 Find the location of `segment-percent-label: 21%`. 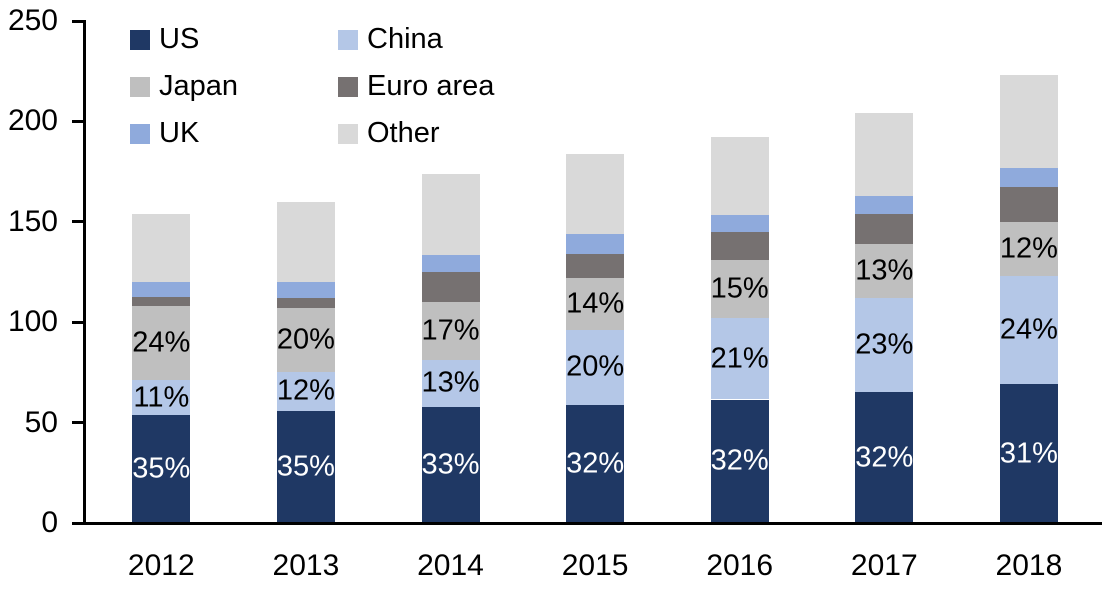

segment-percent-label: 21% is located at coordinates (739, 358).